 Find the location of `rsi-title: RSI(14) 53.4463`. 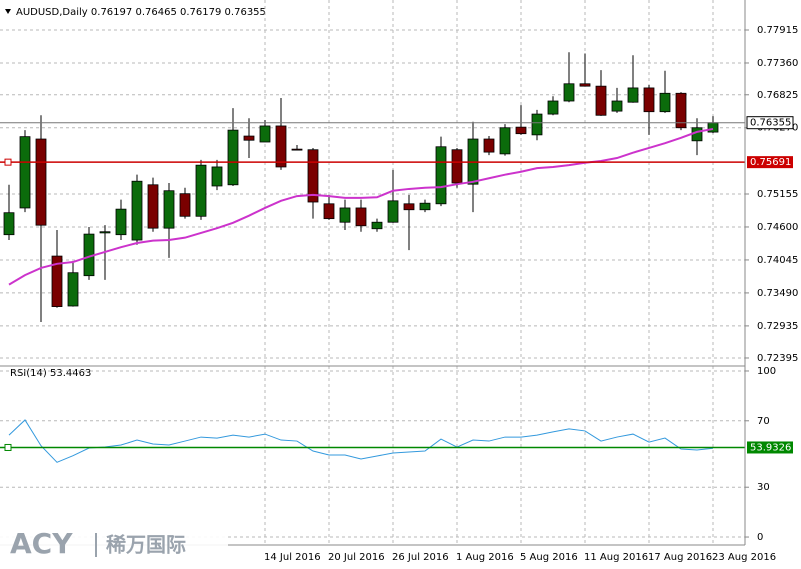

rsi-title: RSI(14) 53.4463 is located at coordinates (50, 373).